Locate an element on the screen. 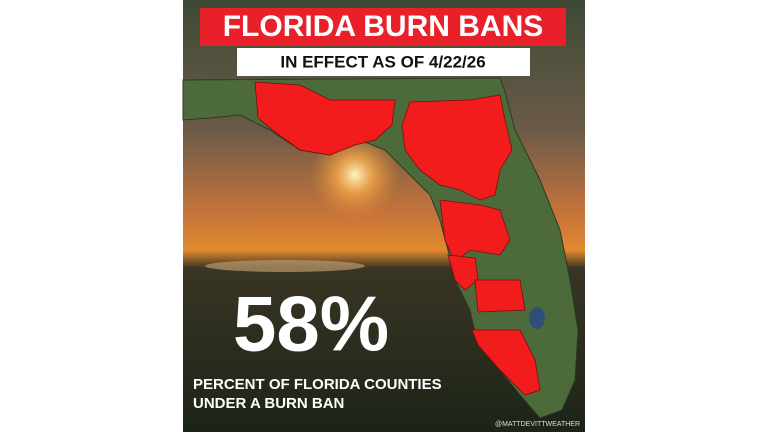 This screenshot has height=432, width=768. stat-value: 58% is located at coordinates (311, 324).